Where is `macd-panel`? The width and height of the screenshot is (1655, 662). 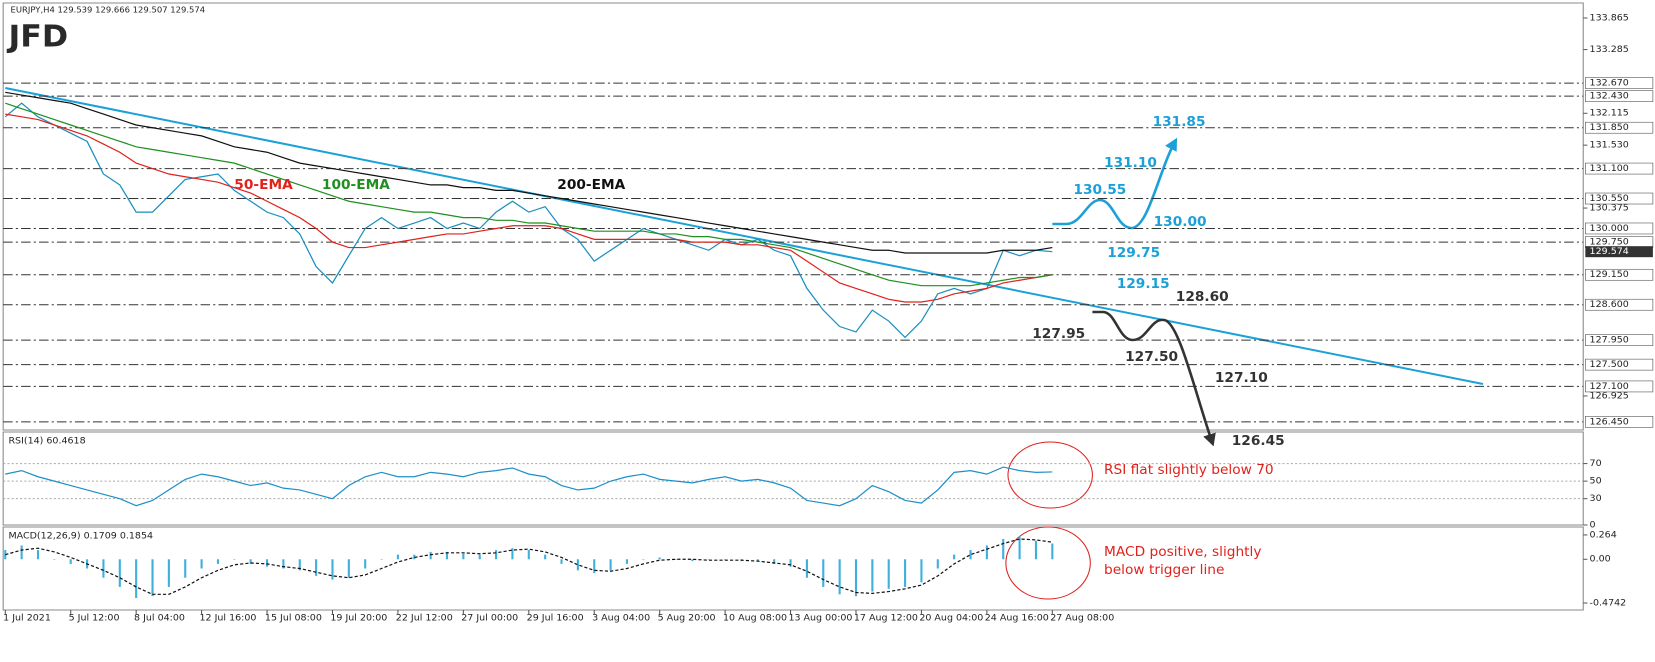 macd-panel is located at coordinates (793, 568).